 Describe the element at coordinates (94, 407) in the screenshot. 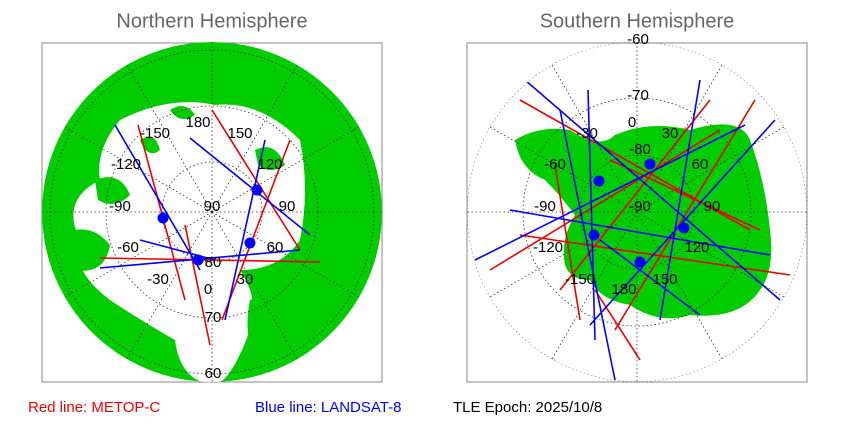

I see `legend-red: Red line: METOP-C` at that location.